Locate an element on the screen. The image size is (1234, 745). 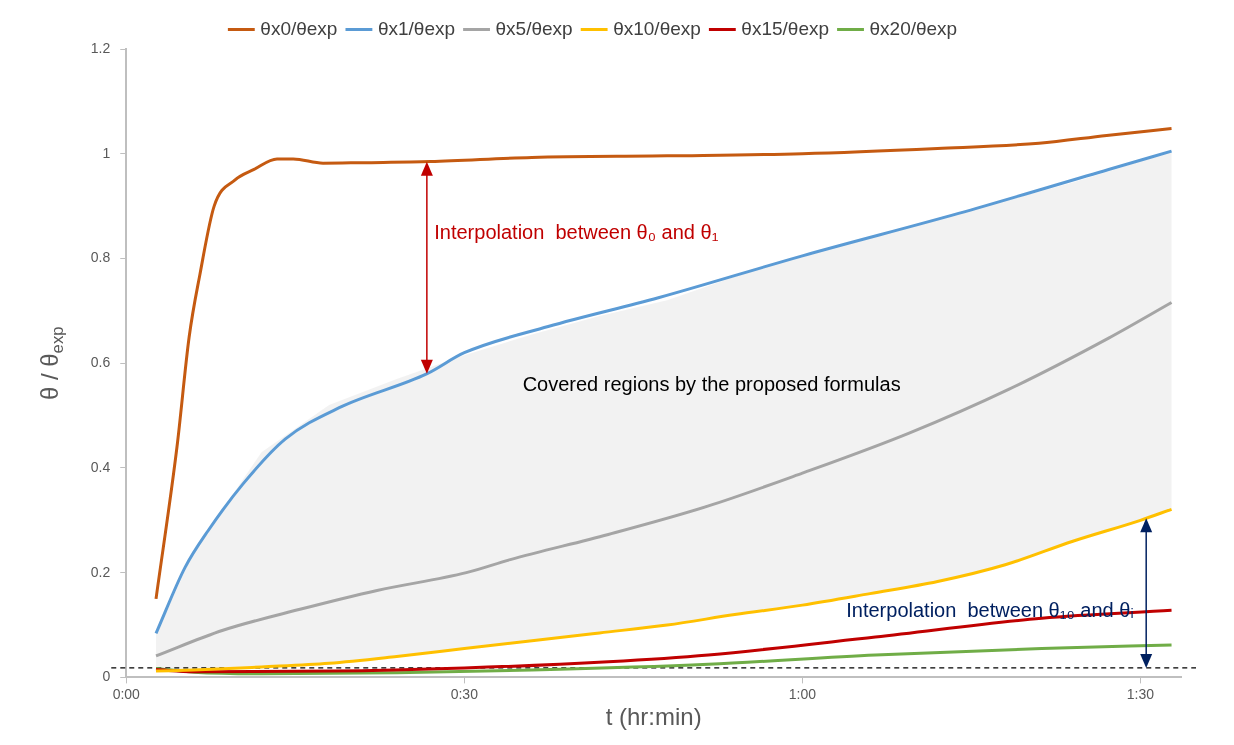
annotation: Interpolation between θ₀ and θ₁ is located at coordinates (576, 231).